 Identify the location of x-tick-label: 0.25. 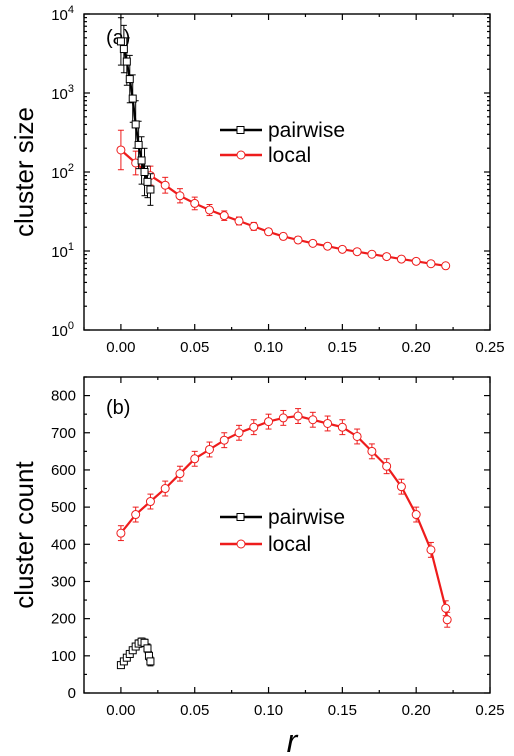
(489, 710).